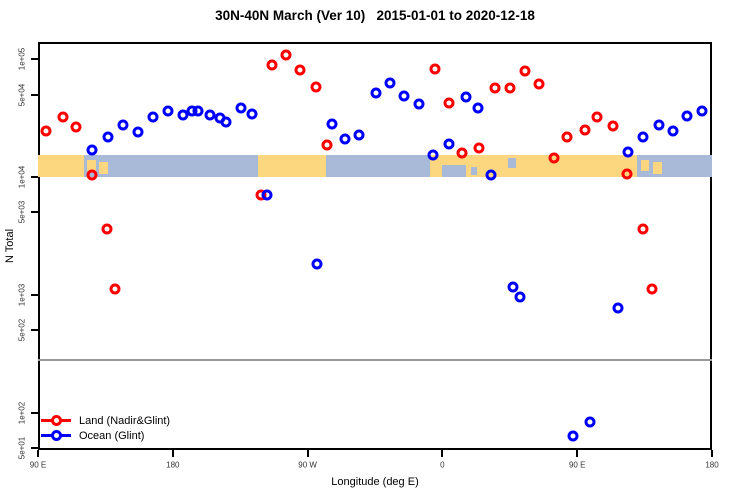  What do you see at coordinates (22, 212) in the screenshot?
I see `y-tick-label: 5e+03` at bounding box center [22, 212].